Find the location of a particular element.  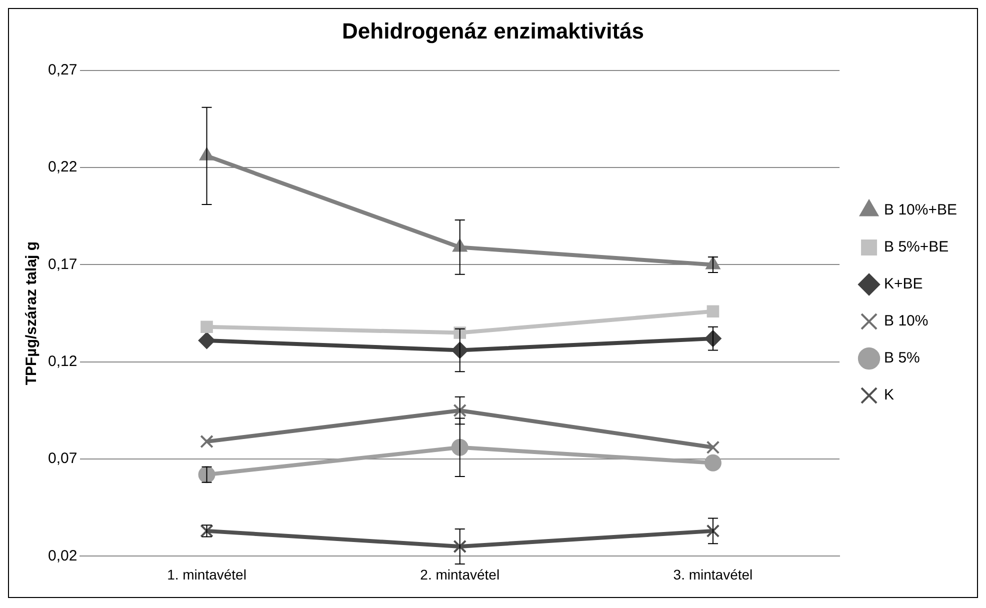

y-tick-label: 0,17 is located at coordinates (63, 264).